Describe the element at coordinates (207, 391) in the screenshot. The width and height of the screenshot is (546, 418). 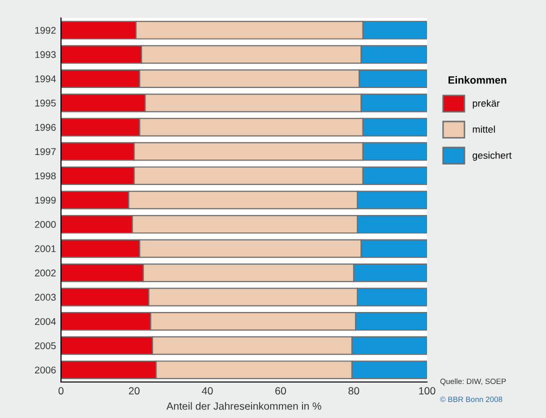
I see `x-tick-label: 40` at that location.